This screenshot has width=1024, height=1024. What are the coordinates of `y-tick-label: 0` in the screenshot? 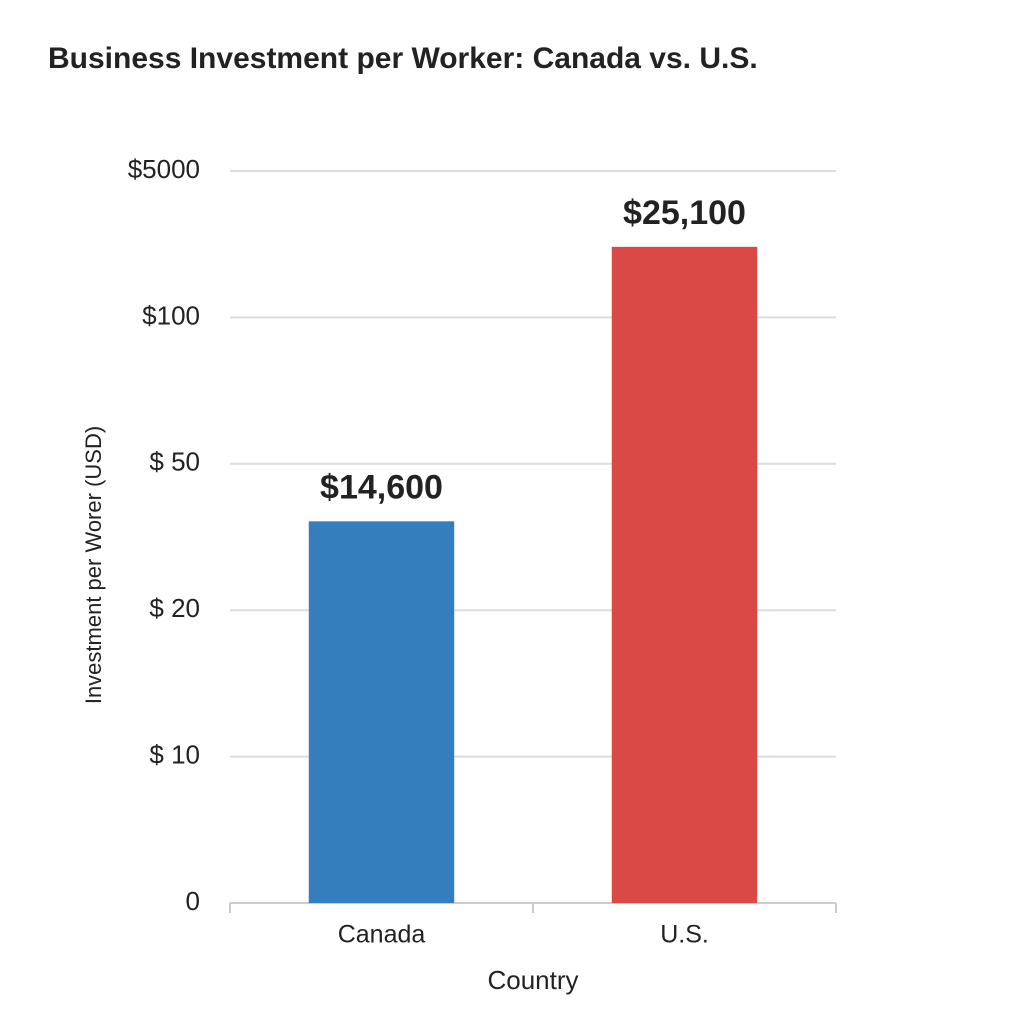 It's located at (193, 901).